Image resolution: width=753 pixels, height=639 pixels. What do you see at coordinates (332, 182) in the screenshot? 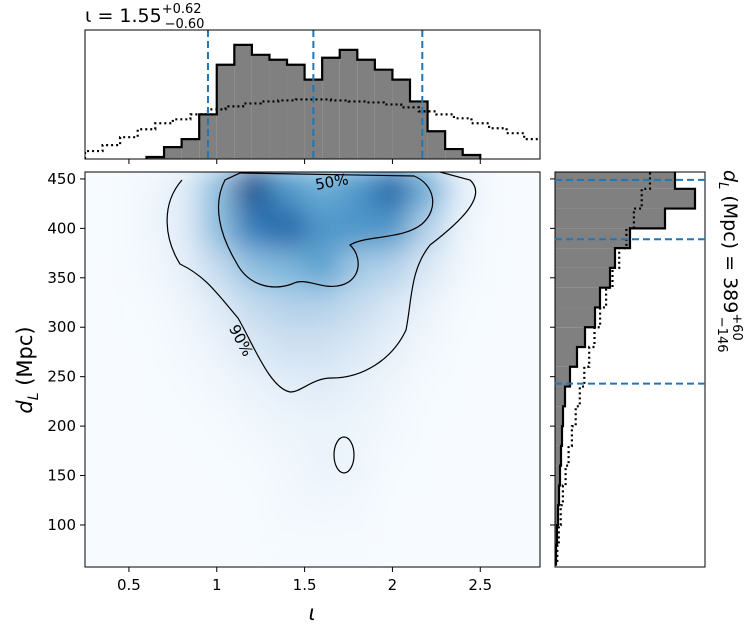
I see `contour-label: 50%` at bounding box center [332, 182].